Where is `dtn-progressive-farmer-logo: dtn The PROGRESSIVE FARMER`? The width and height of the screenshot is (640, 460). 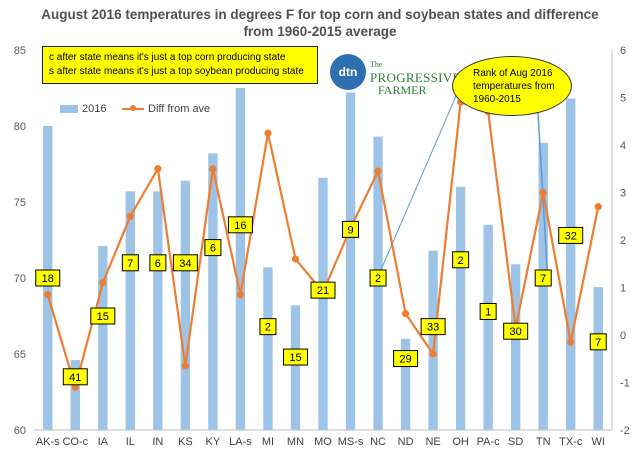
dtn-progressive-farmer-logo: dtn The PROGRESSIVE FARMER is located at coordinates (395, 74).